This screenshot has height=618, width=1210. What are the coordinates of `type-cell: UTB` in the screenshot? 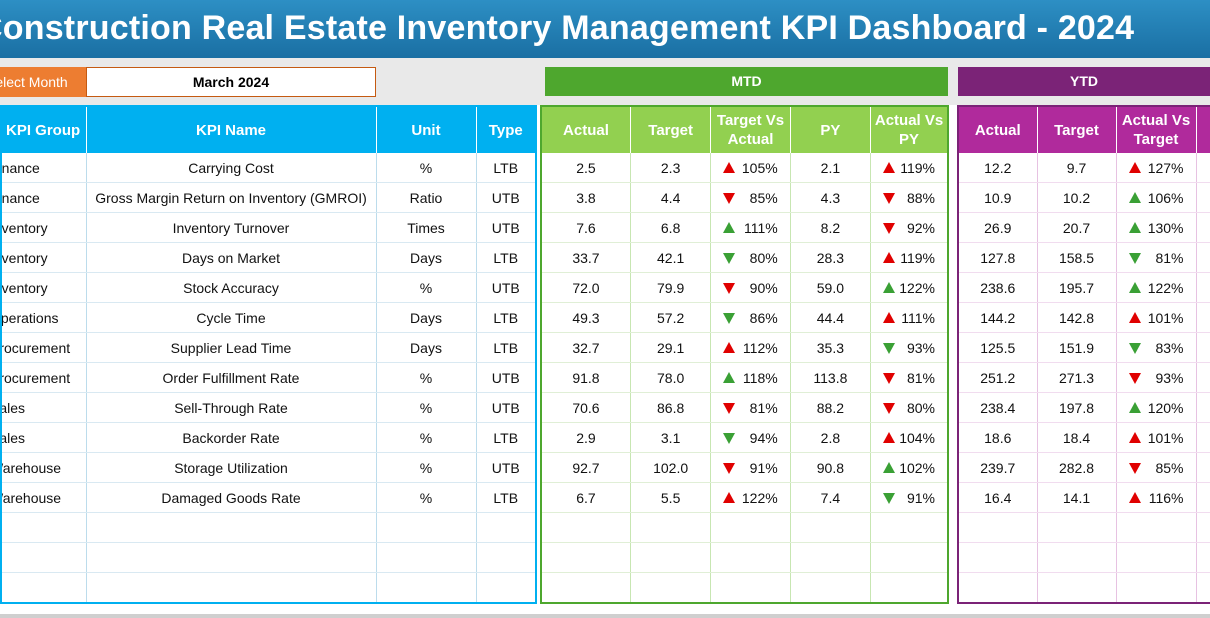 It's located at (506, 287).